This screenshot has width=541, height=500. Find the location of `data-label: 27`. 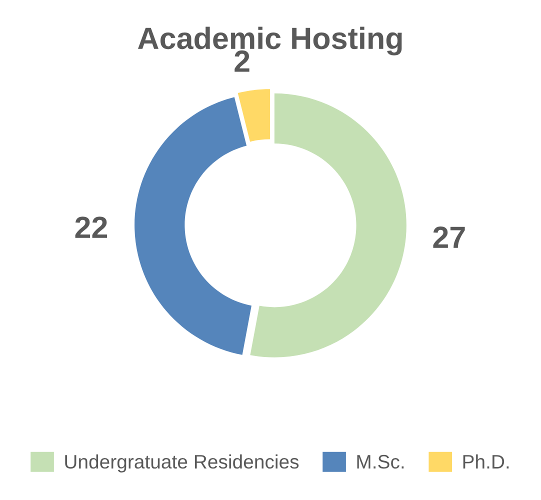

data-label: 27 is located at coordinates (449, 237).